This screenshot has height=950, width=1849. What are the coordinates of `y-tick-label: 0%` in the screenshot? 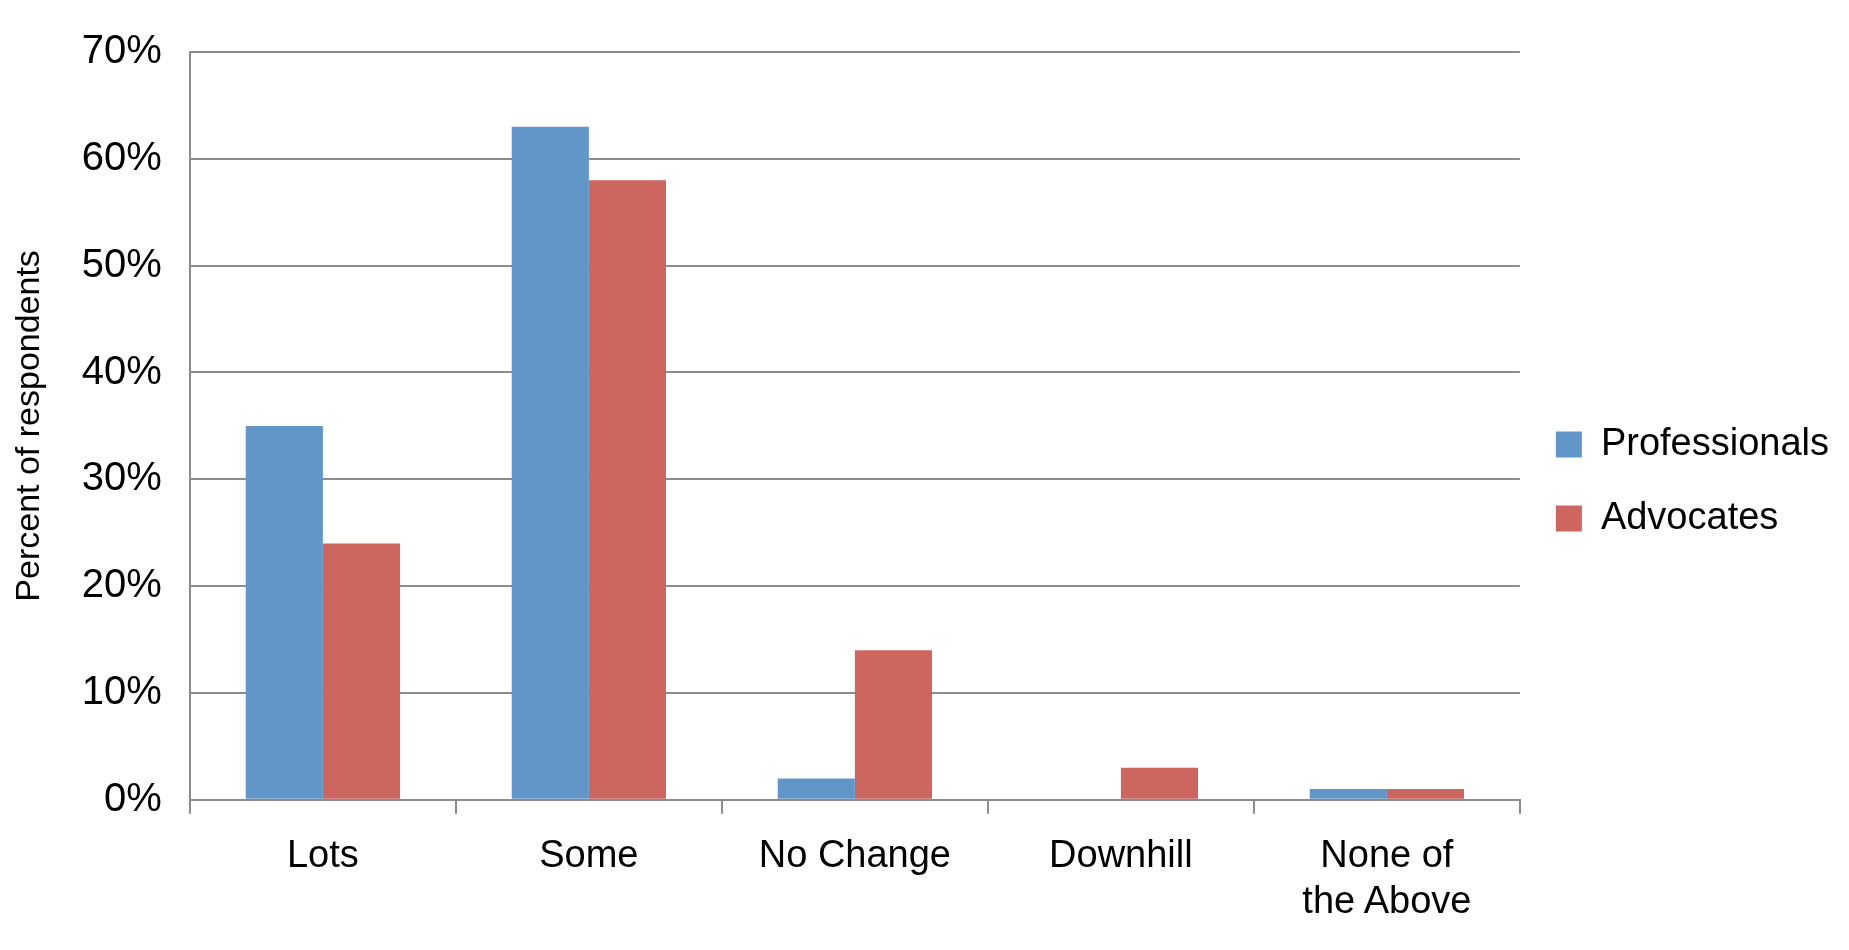 It's located at (133, 796).